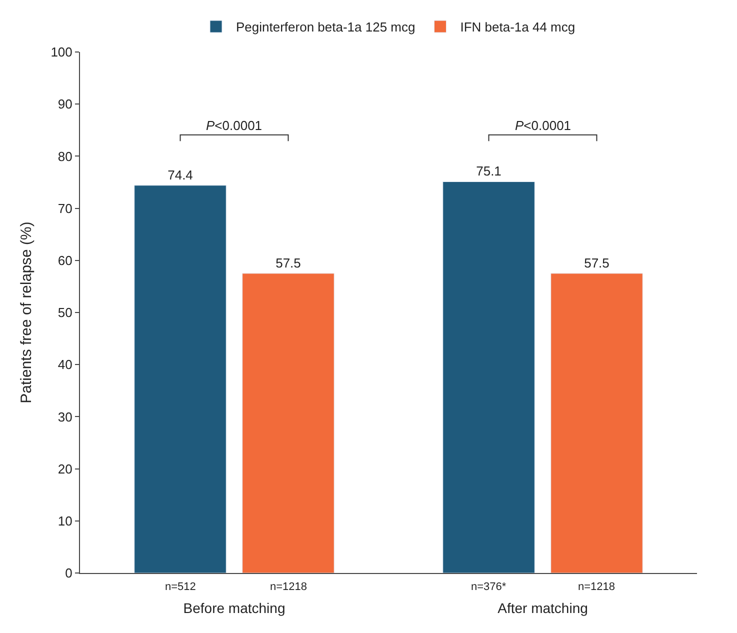 This screenshot has height=633, width=737. Describe the element at coordinates (68, 573) in the screenshot. I see `y-tick-label: 0` at that location.